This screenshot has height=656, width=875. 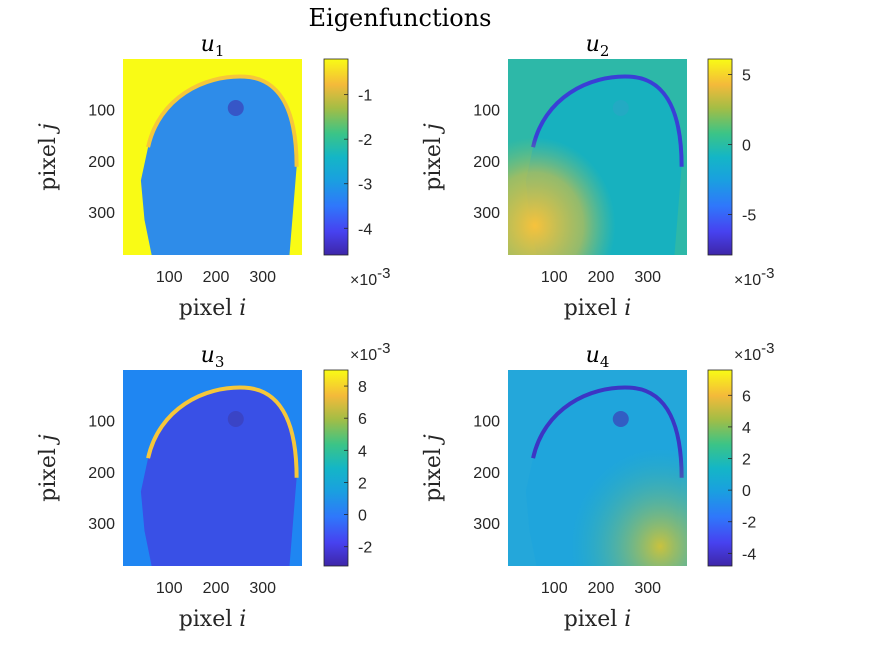 What do you see at coordinates (365, 96) in the screenshot?
I see `colorbar-tick-label: -1` at bounding box center [365, 96].